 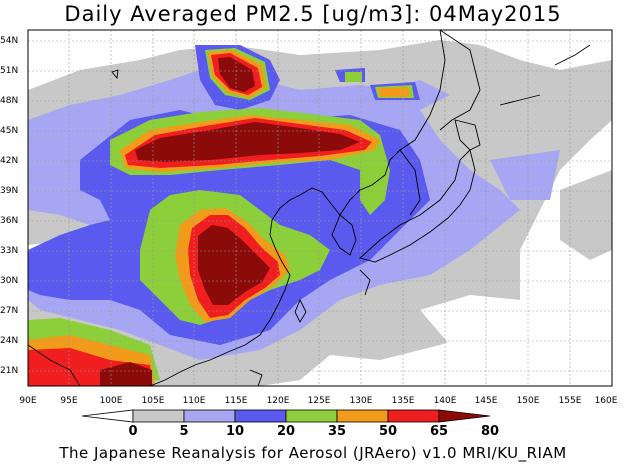 What do you see at coordinates (28, 401) in the screenshot?
I see `lon-label: 90E` at bounding box center [28, 401].